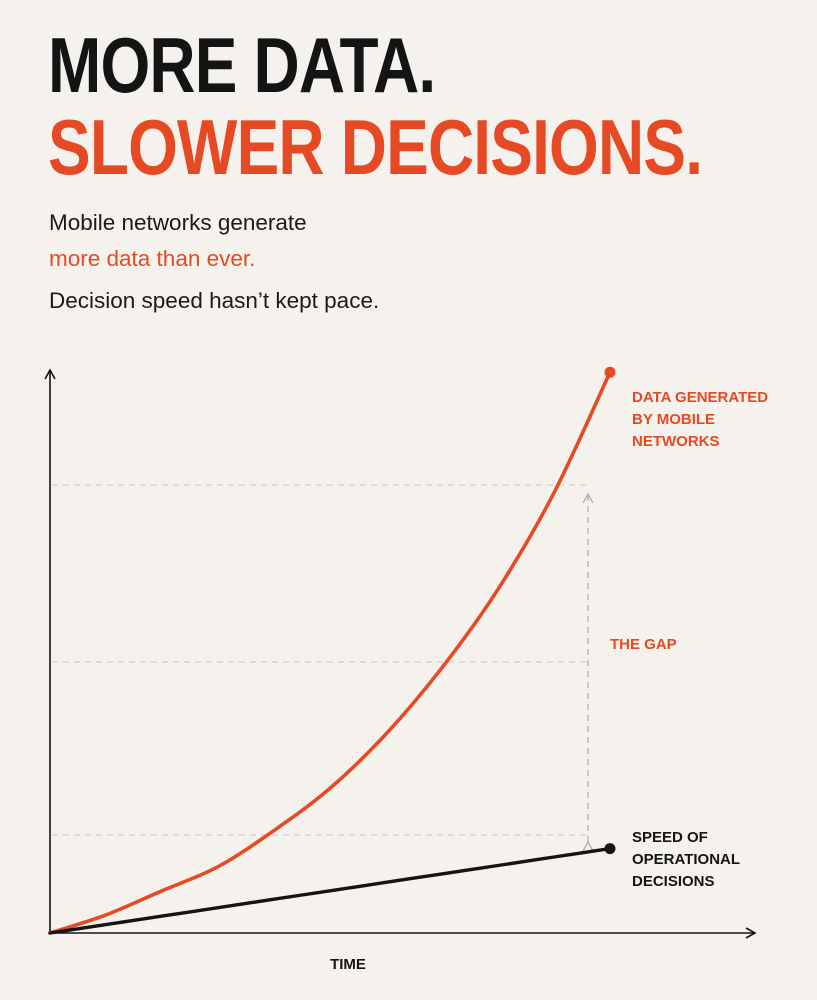  Describe the element at coordinates (152, 258) in the screenshot. I see `subtitle-line-2: more data than ever.` at that location.